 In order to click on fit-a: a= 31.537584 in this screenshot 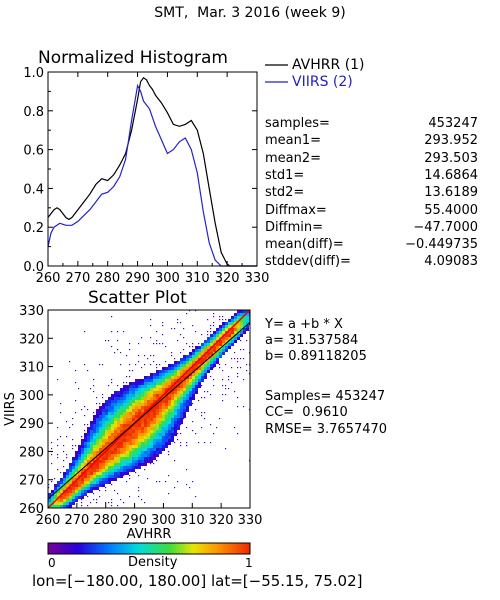, I will do `click(312, 340)`.